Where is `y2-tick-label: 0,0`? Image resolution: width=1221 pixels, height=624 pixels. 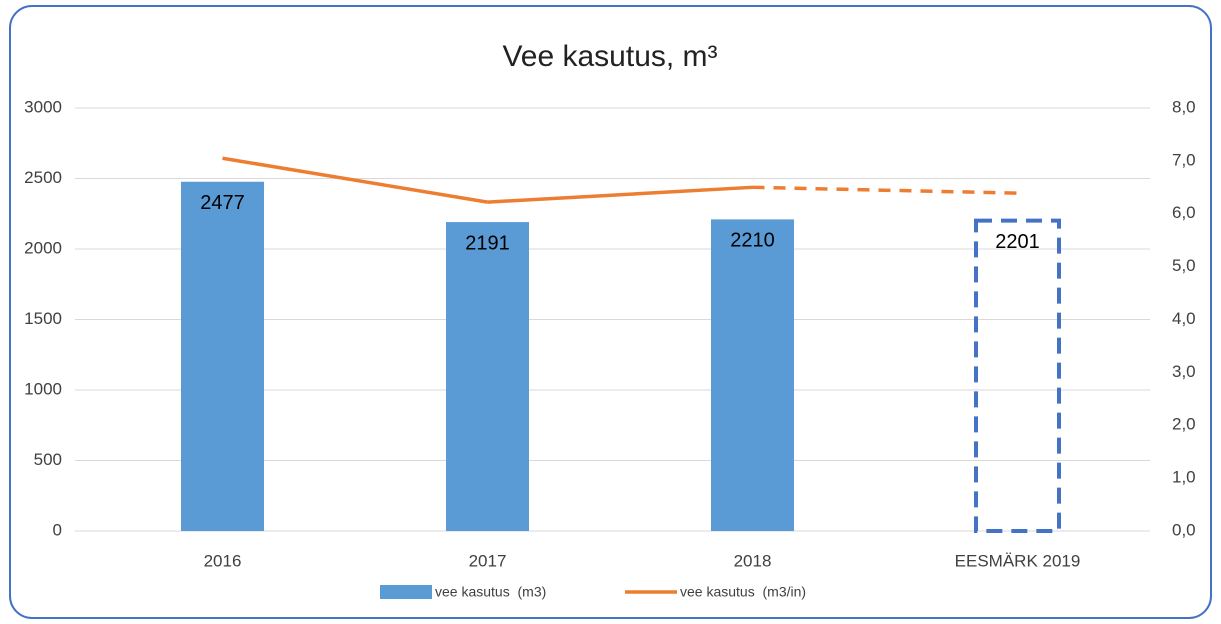
y2-tick-label: 0,0 is located at coordinates (1184, 529).